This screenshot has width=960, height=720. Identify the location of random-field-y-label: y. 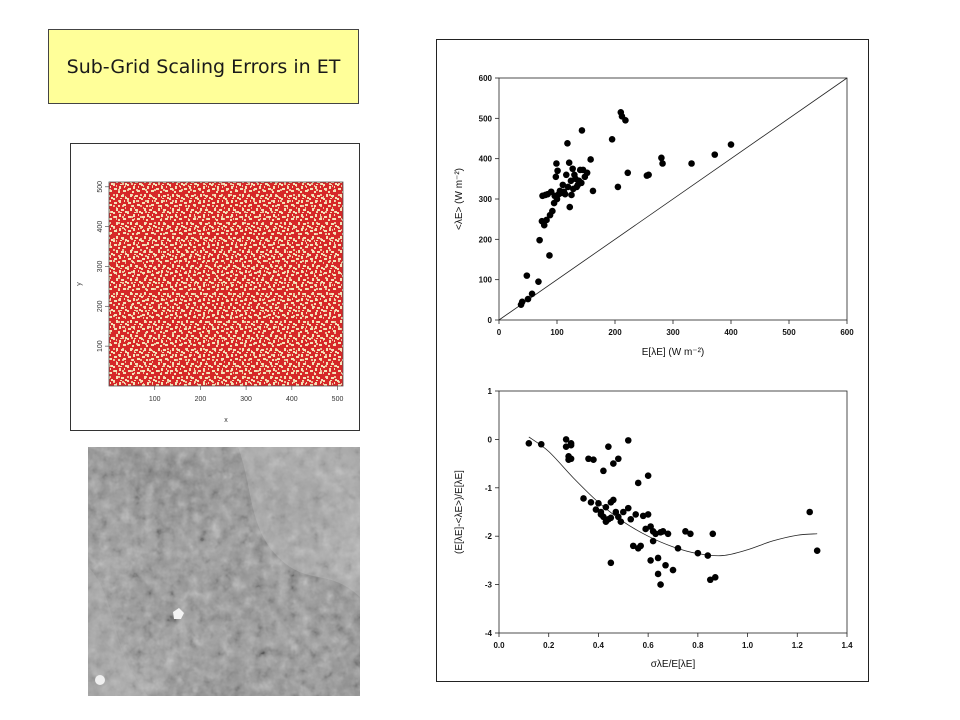
(79, 284).